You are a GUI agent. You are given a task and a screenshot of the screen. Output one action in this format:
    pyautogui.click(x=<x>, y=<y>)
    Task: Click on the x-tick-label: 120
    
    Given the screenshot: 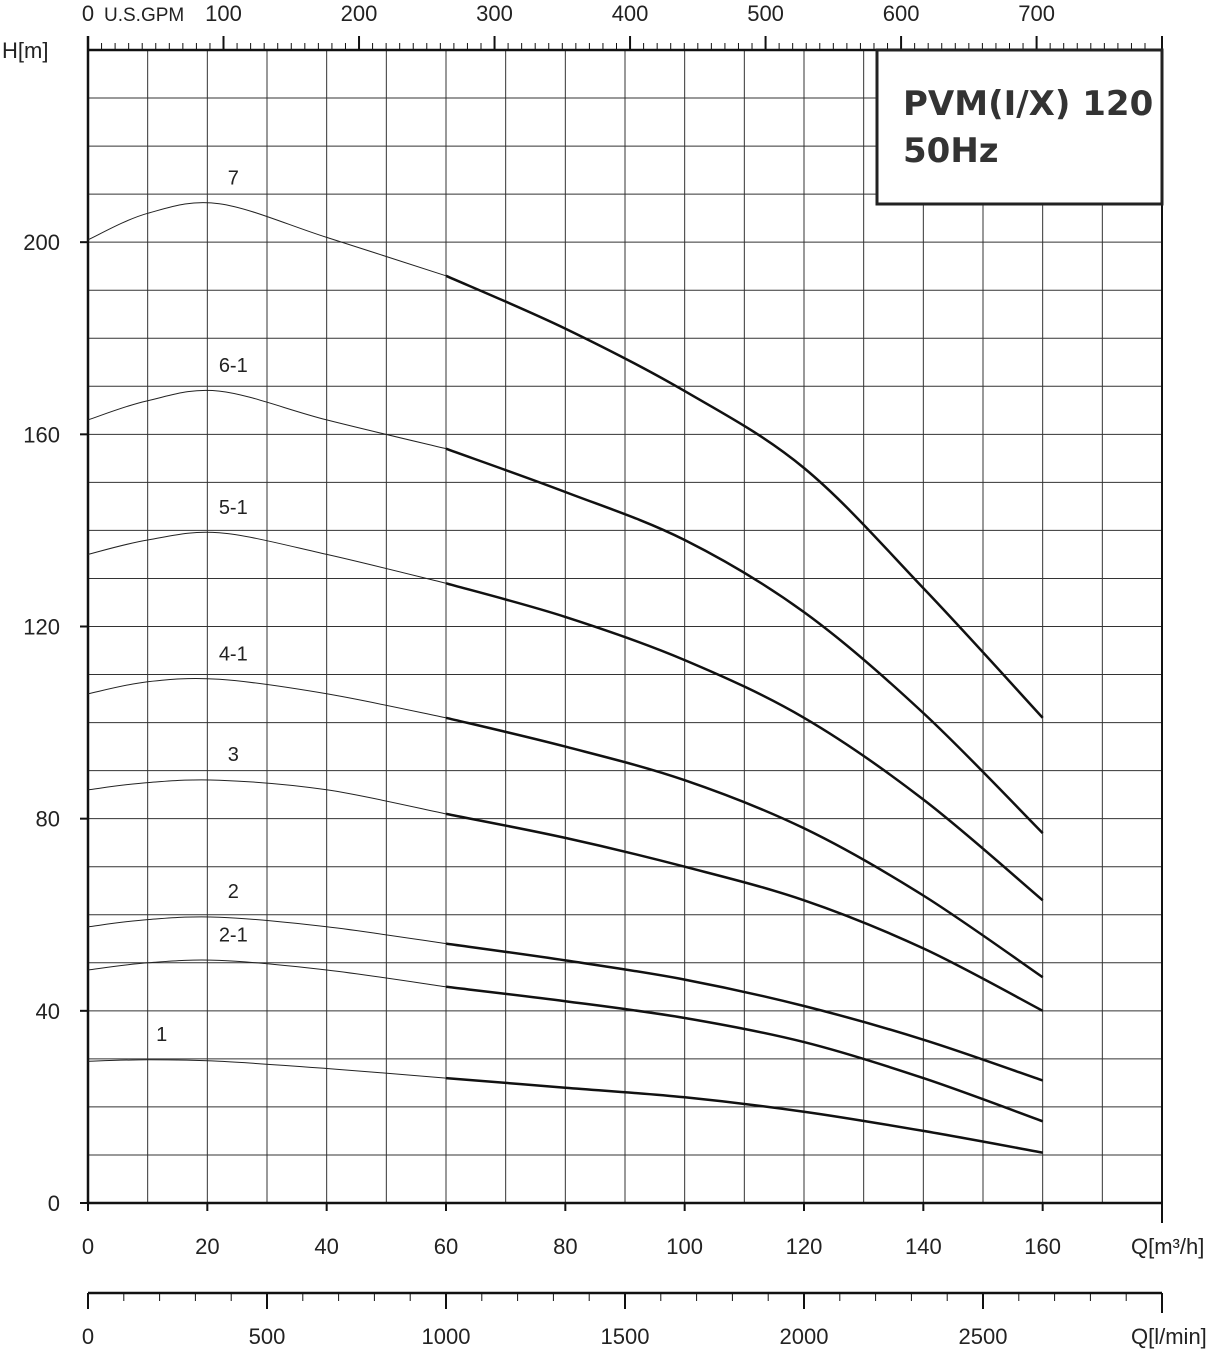 What is the action you would take?
    pyautogui.click(x=804, y=1246)
    